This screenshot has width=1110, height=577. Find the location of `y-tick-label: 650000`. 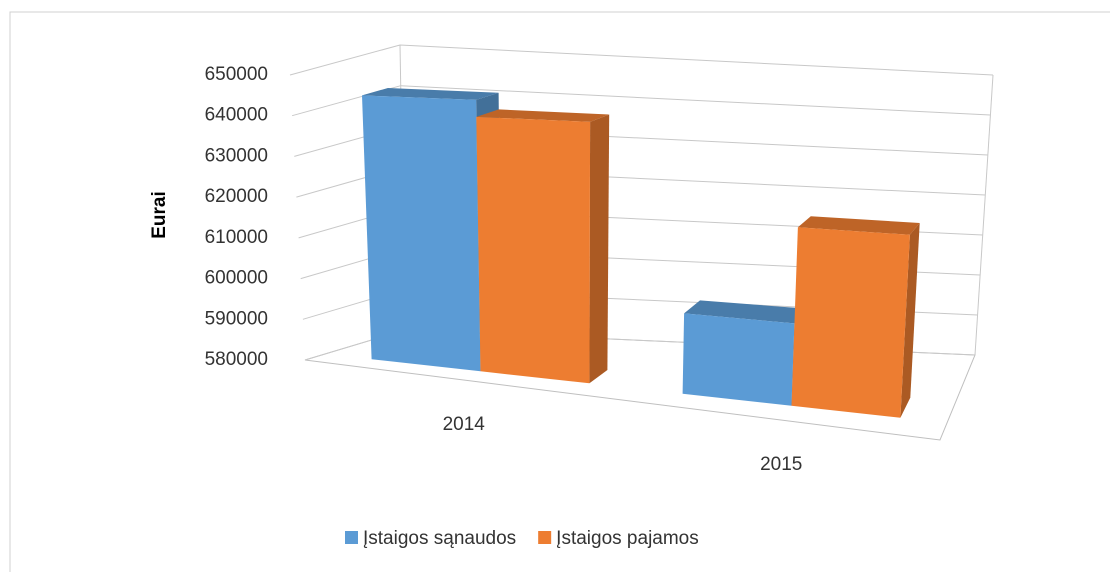

y-tick-label: 650000 is located at coordinates (236, 74).